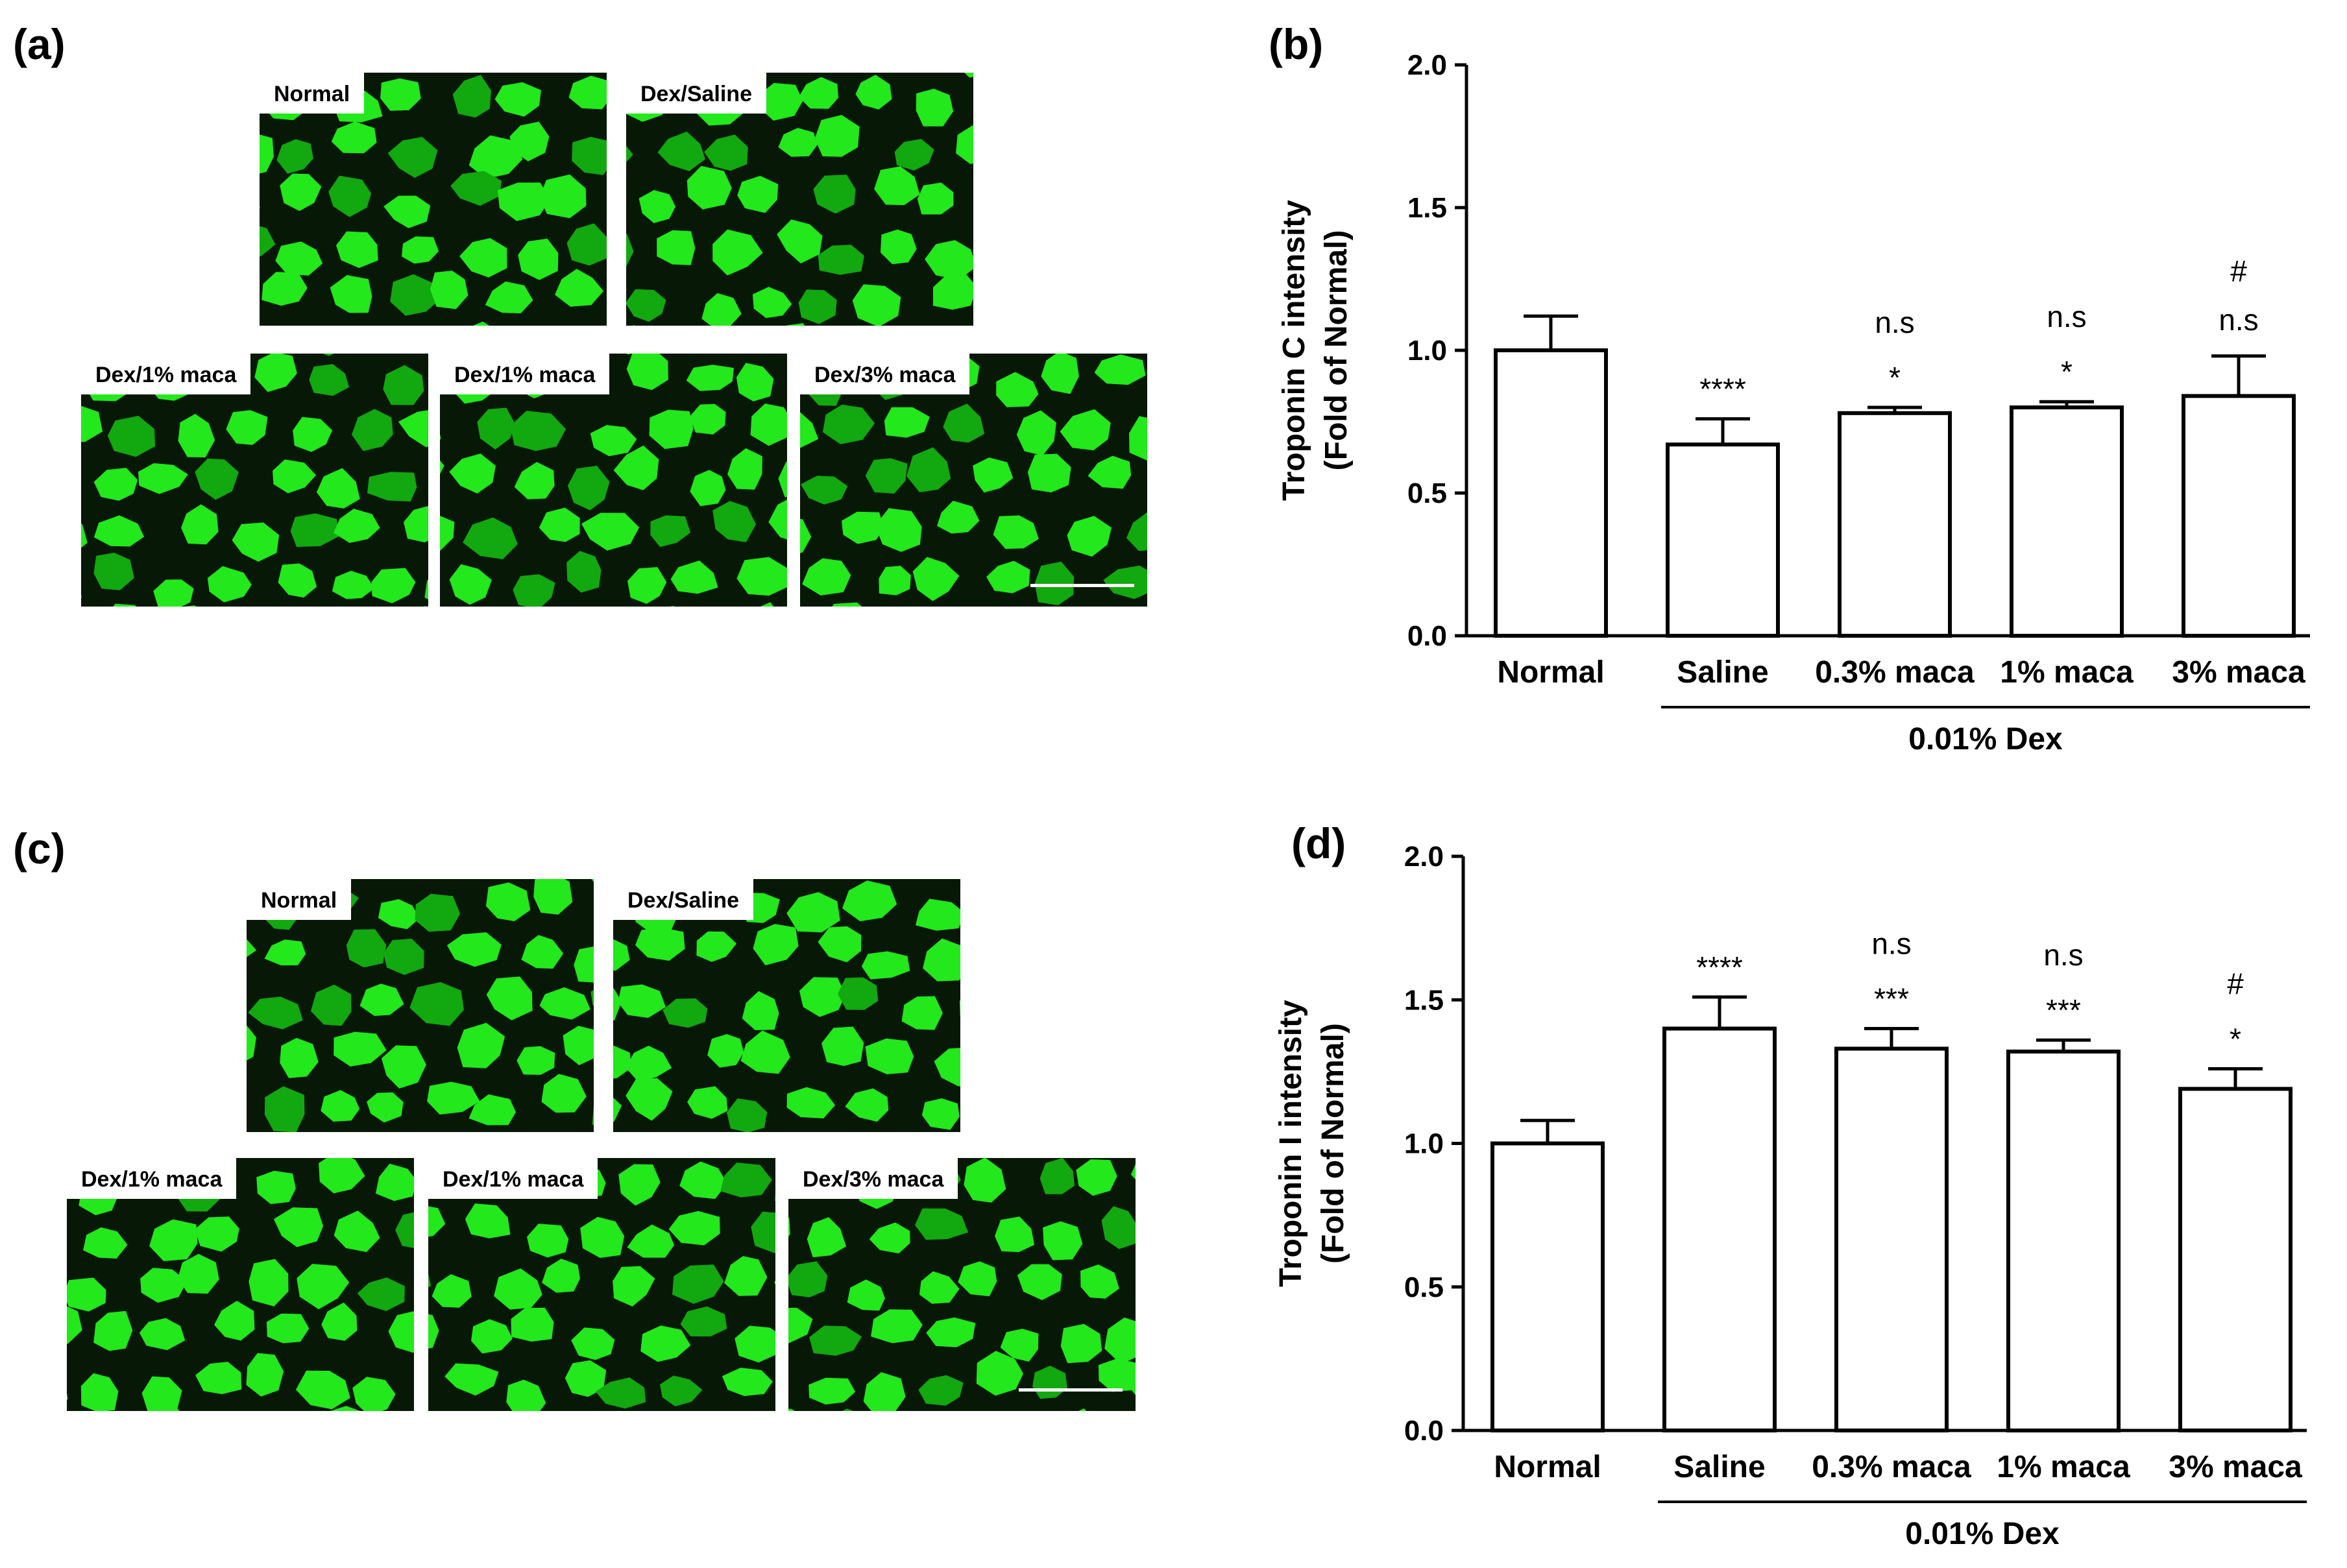 Image resolution: width=2347 pixels, height=1568 pixels. I want to click on y-tick-label: 0.5, so click(1424, 1287).